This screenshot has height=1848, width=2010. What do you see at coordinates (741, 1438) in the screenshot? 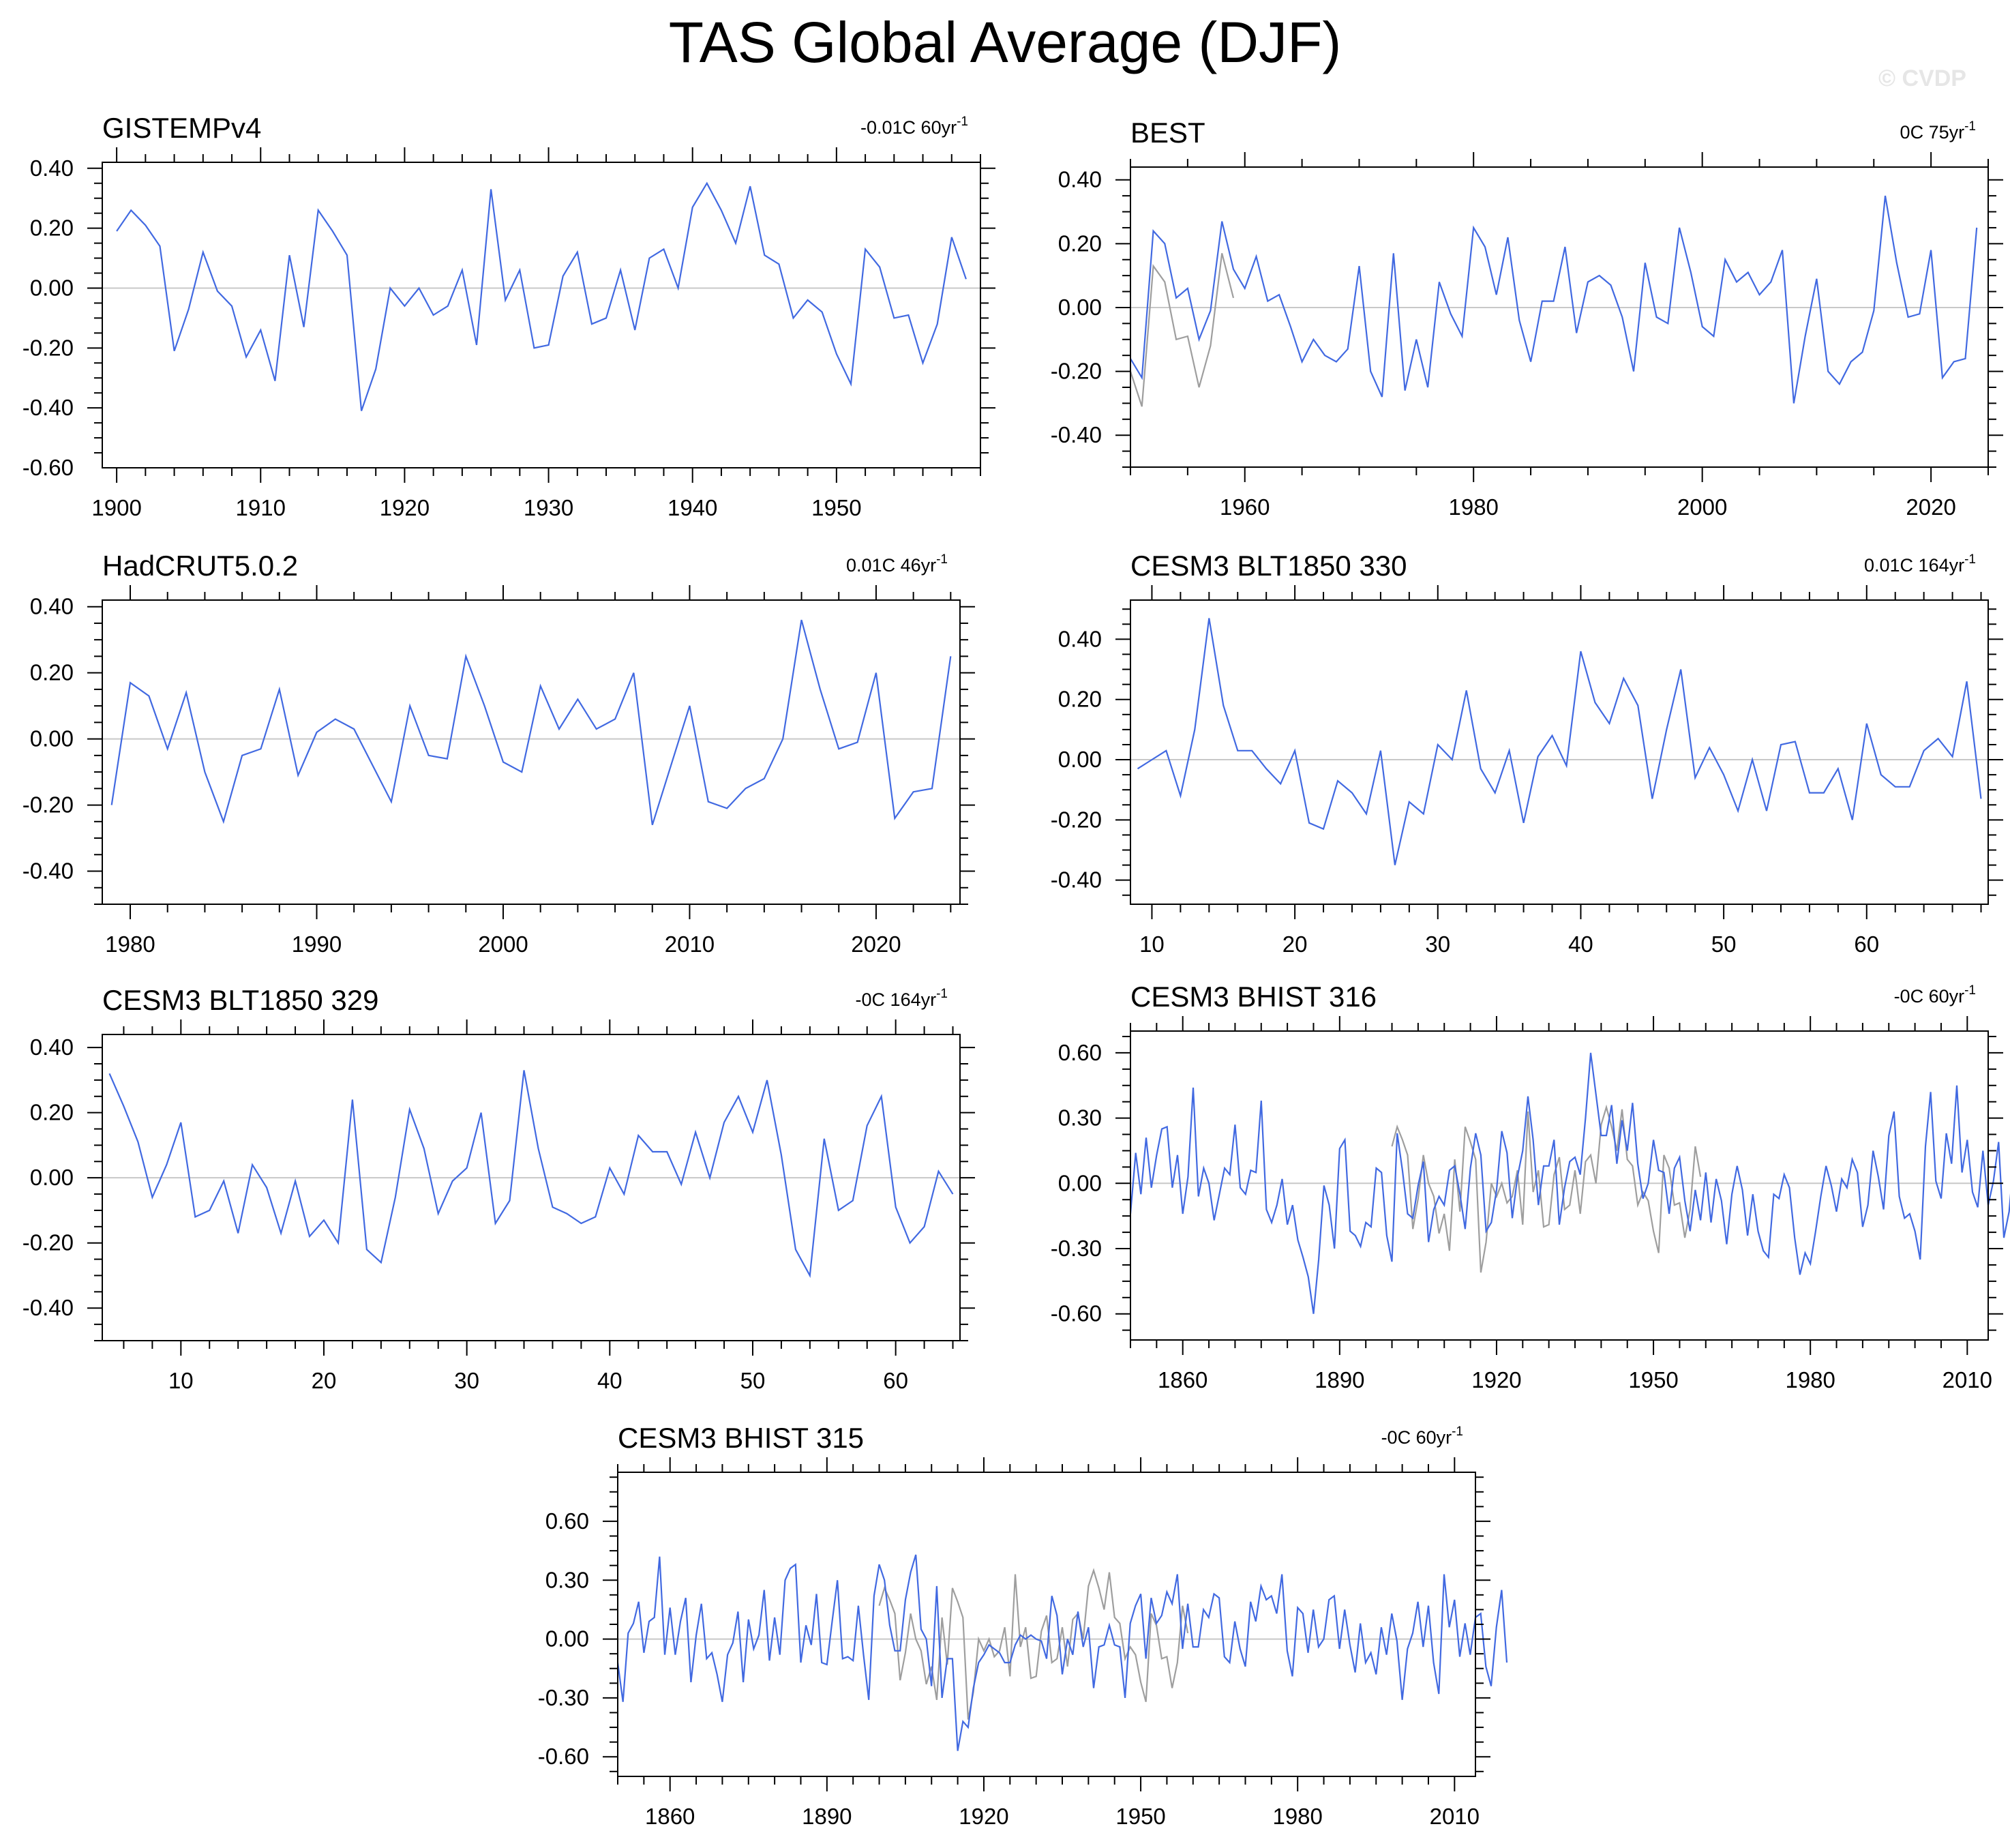
I see `chart-title: CESM3 BHIST 315` at bounding box center [741, 1438].